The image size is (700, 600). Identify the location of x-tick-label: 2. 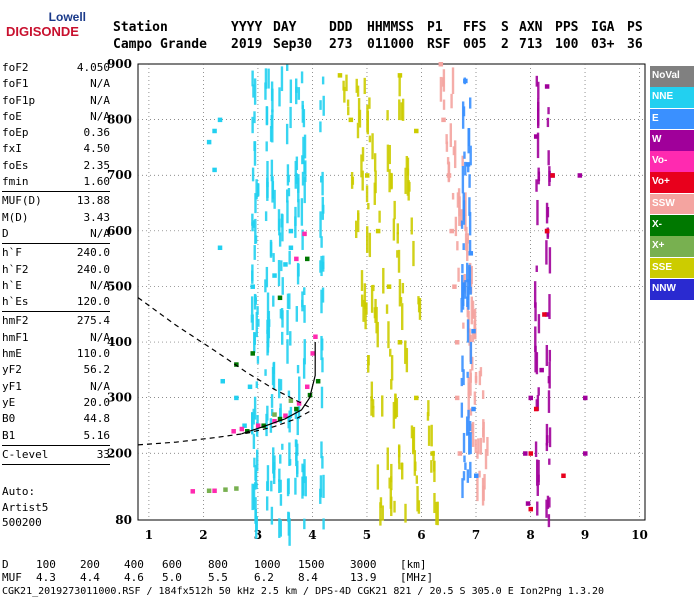
(203, 535).